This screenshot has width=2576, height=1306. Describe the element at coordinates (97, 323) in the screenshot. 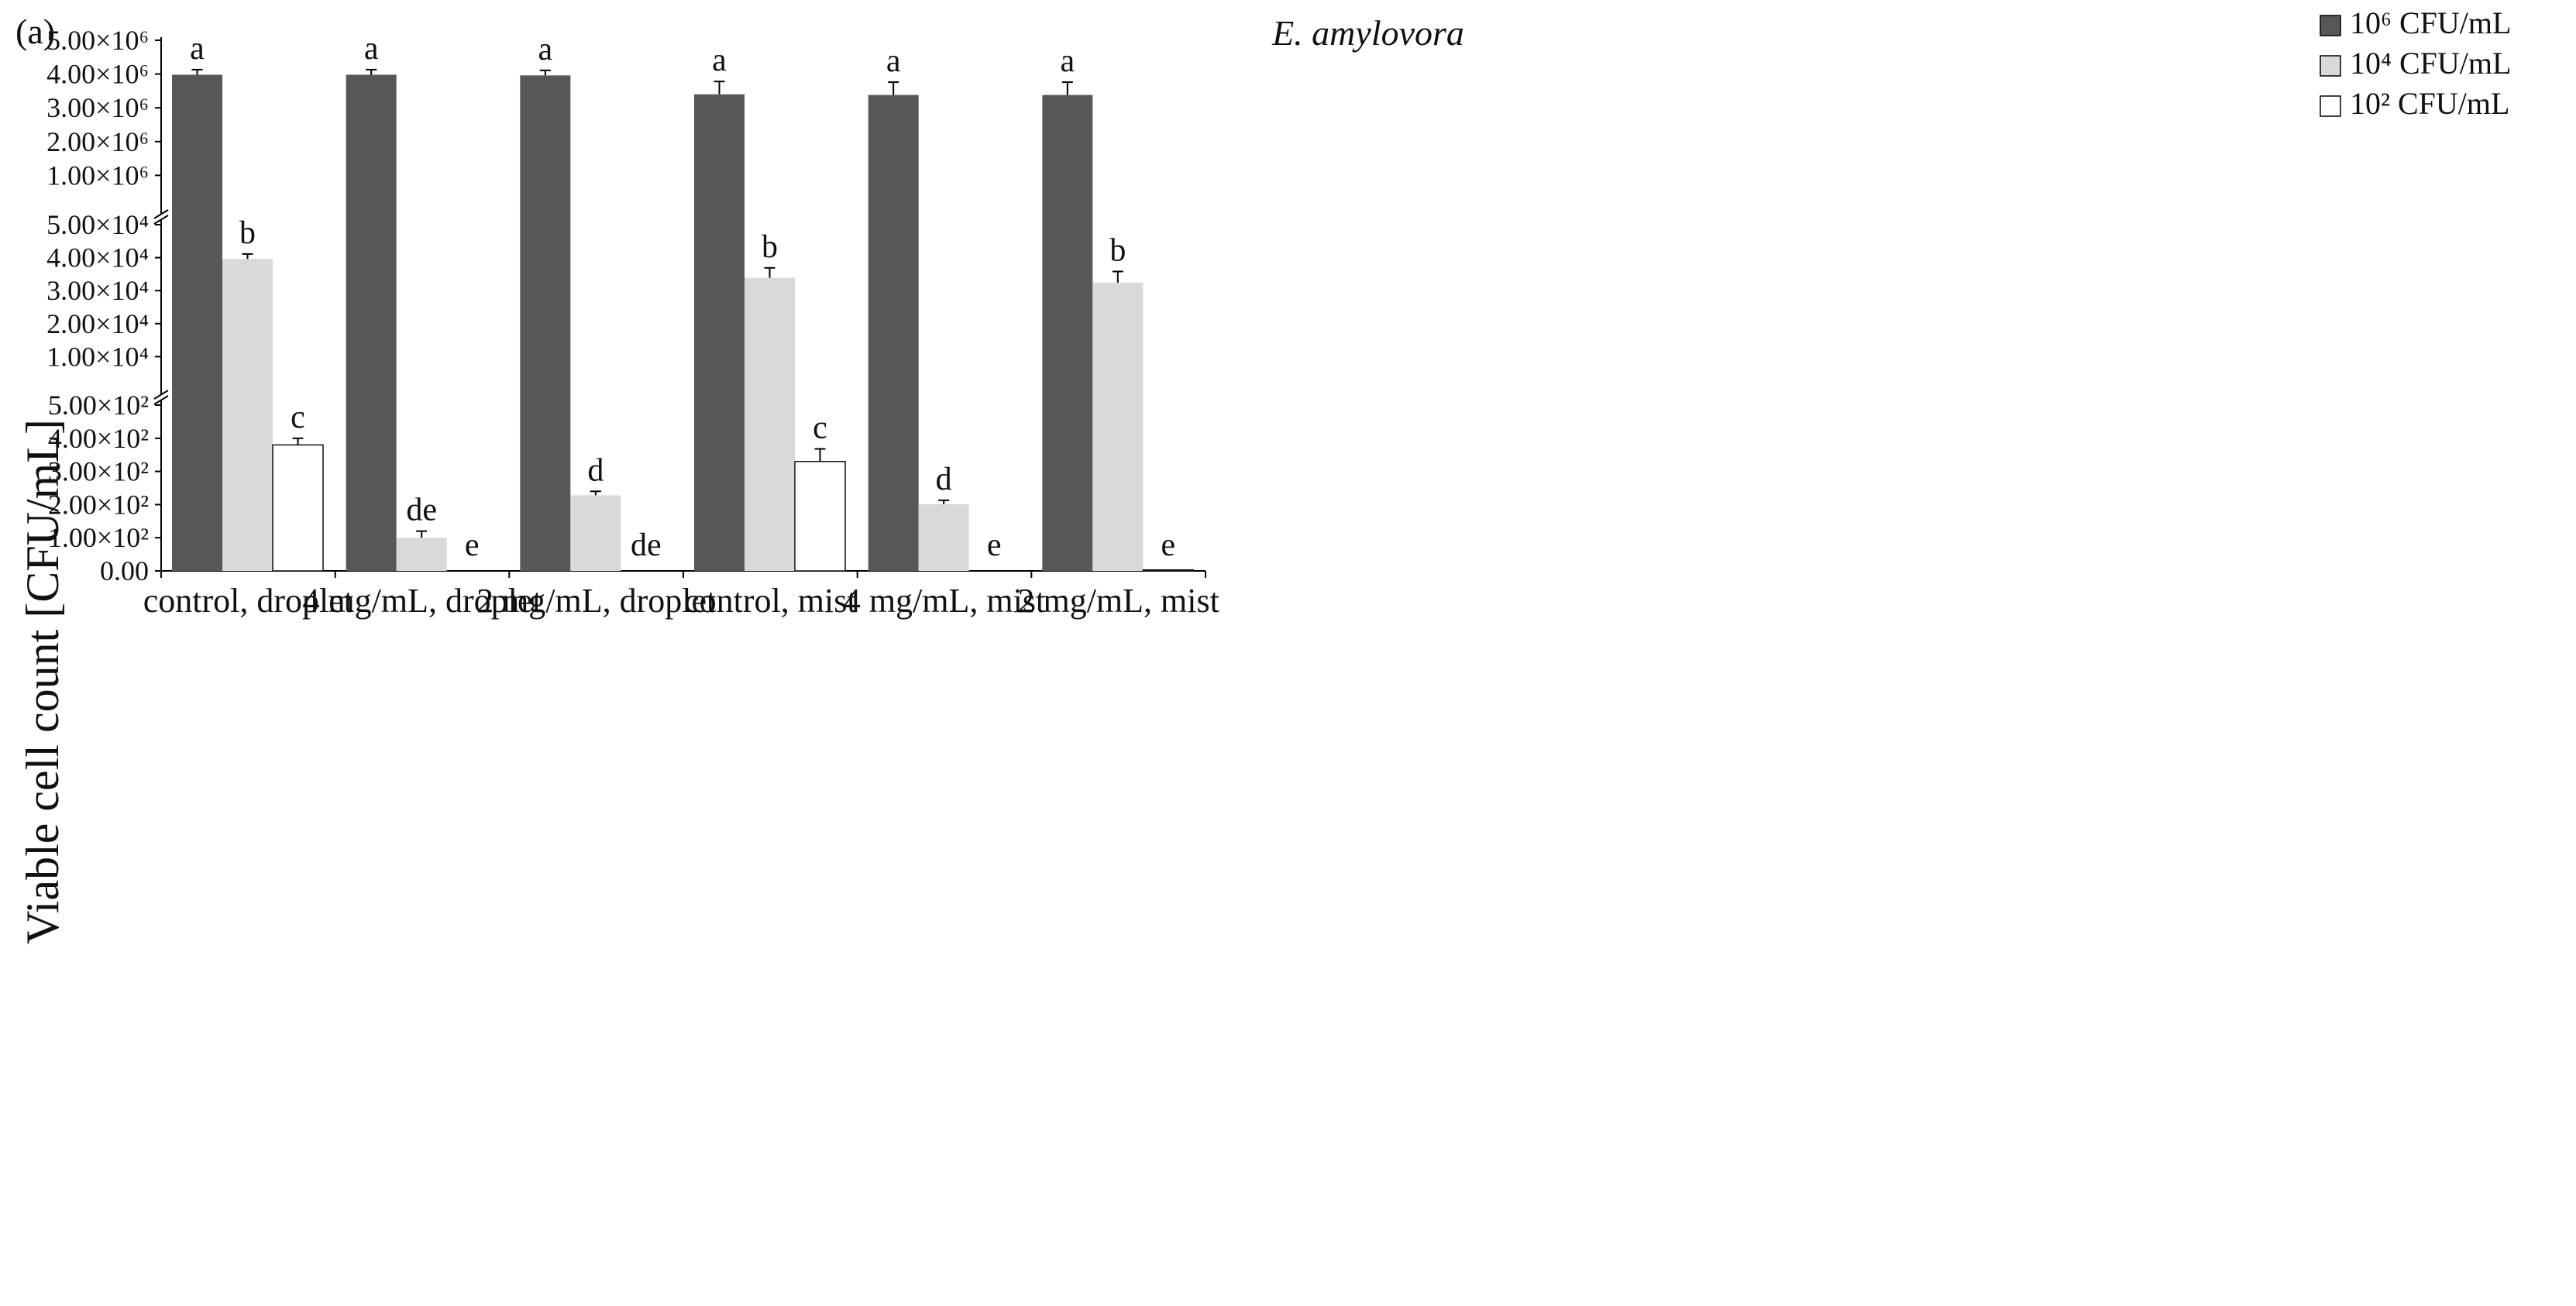

I see `y-tick-label: 2.00×10⁴` at that location.